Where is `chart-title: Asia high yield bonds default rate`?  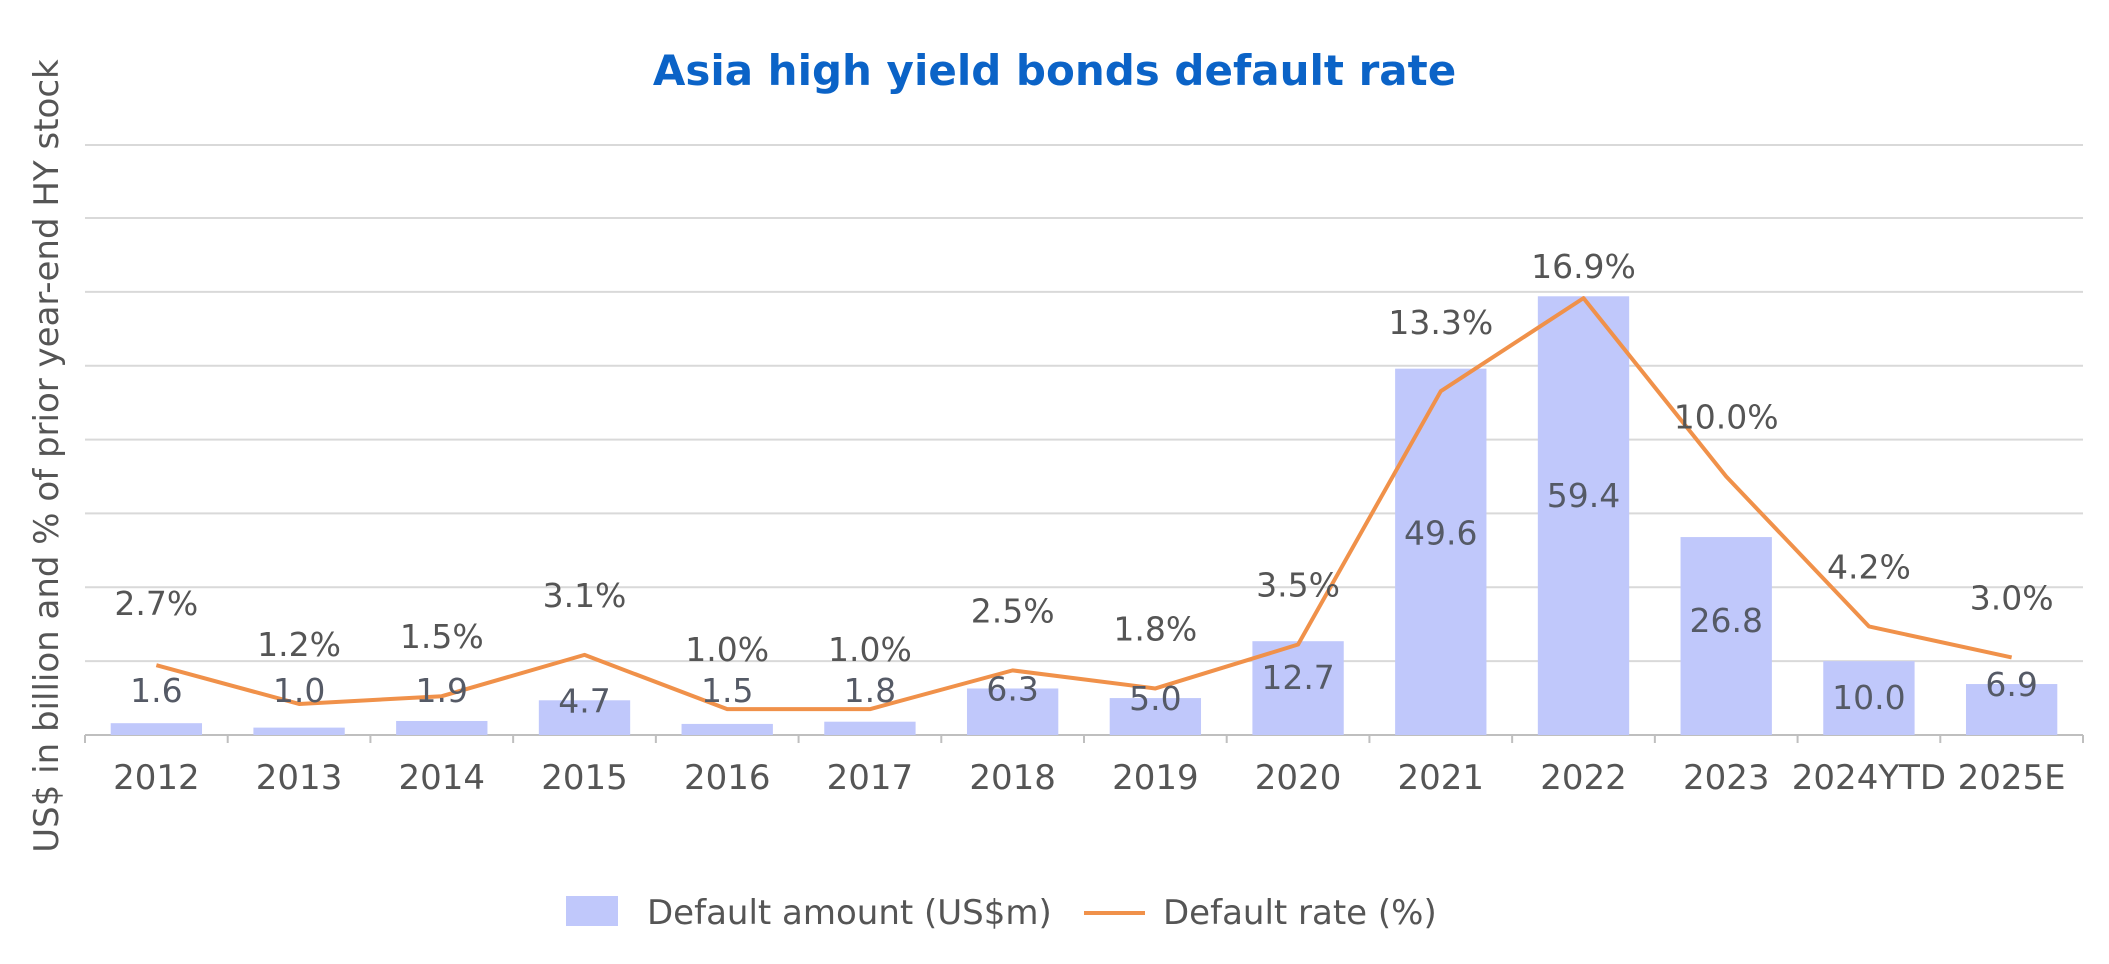
chart-title: Asia high yield bonds default rate is located at coordinates (1054, 70).